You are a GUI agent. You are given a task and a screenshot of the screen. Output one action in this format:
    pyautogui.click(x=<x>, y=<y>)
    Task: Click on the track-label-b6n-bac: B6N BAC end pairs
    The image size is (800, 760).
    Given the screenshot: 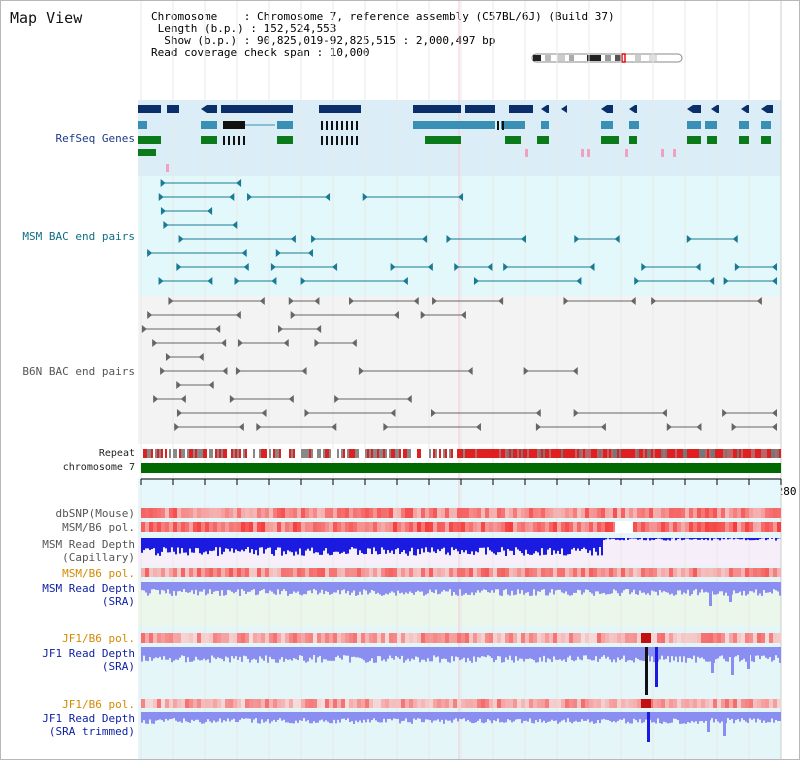 What is the action you would take?
    pyautogui.click(x=78, y=371)
    